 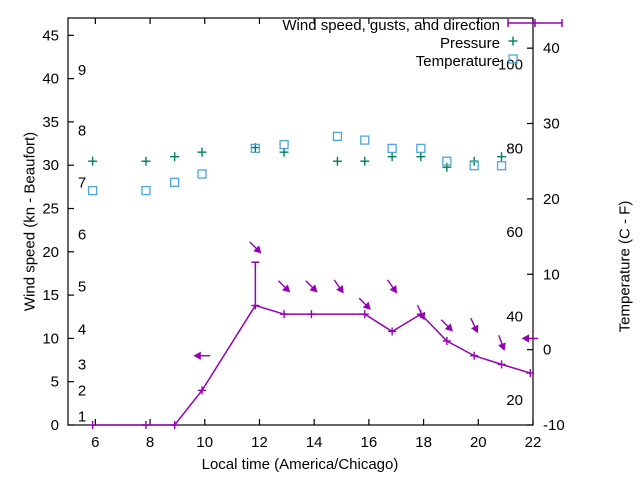 What do you see at coordinates (82, 390) in the screenshot?
I see `svg-text: 2` at bounding box center [82, 390].